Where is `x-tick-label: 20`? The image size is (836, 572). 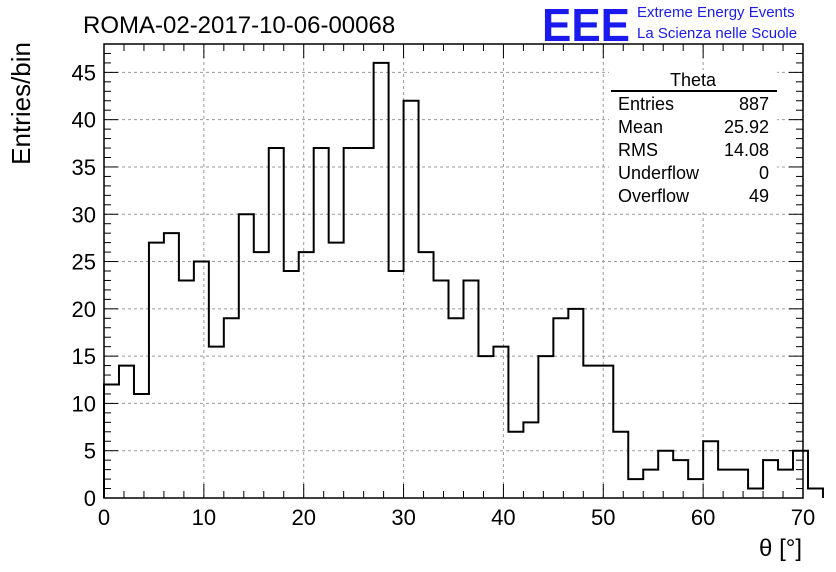
x-tick-label: 20 is located at coordinates (303, 517).